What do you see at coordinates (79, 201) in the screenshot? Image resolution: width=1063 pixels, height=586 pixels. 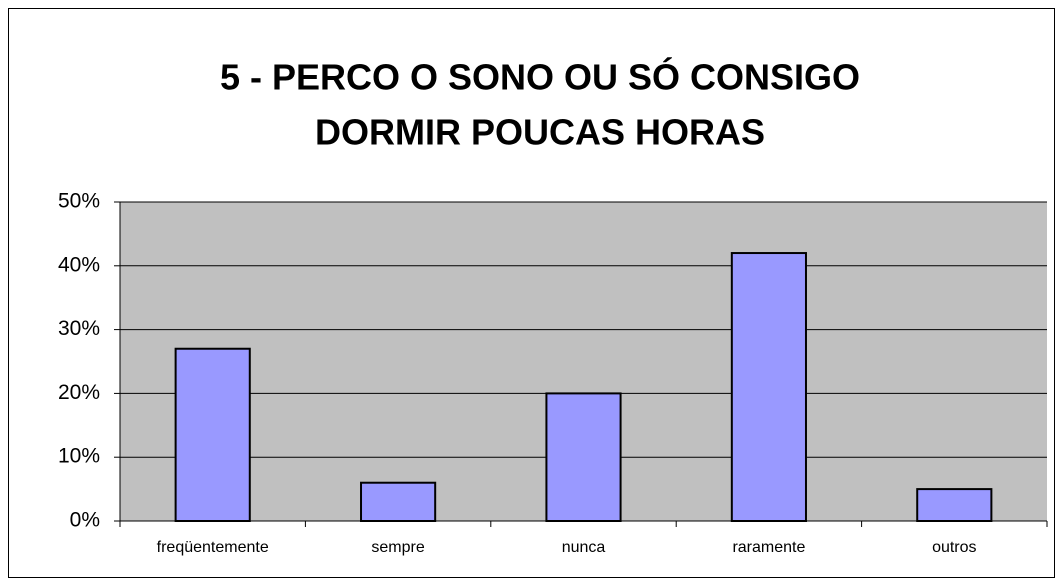 I see `y-tick-label: 50%` at bounding box center [79, 201].